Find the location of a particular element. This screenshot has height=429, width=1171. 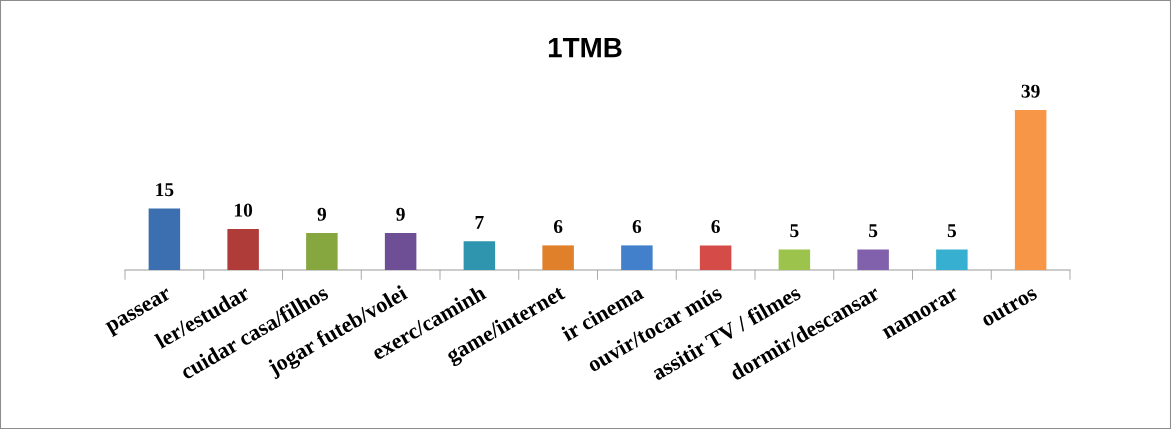

x-tick-label: outros is located at coordinates (1009, 307).